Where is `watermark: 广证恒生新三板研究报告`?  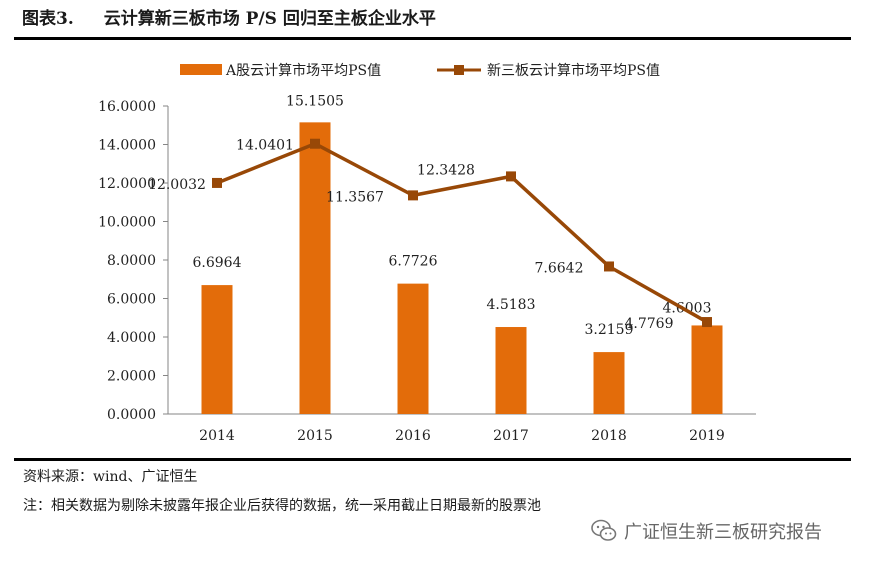
watermark: 广证恒生新三板研究报告 is located at coordinates (706, 531).